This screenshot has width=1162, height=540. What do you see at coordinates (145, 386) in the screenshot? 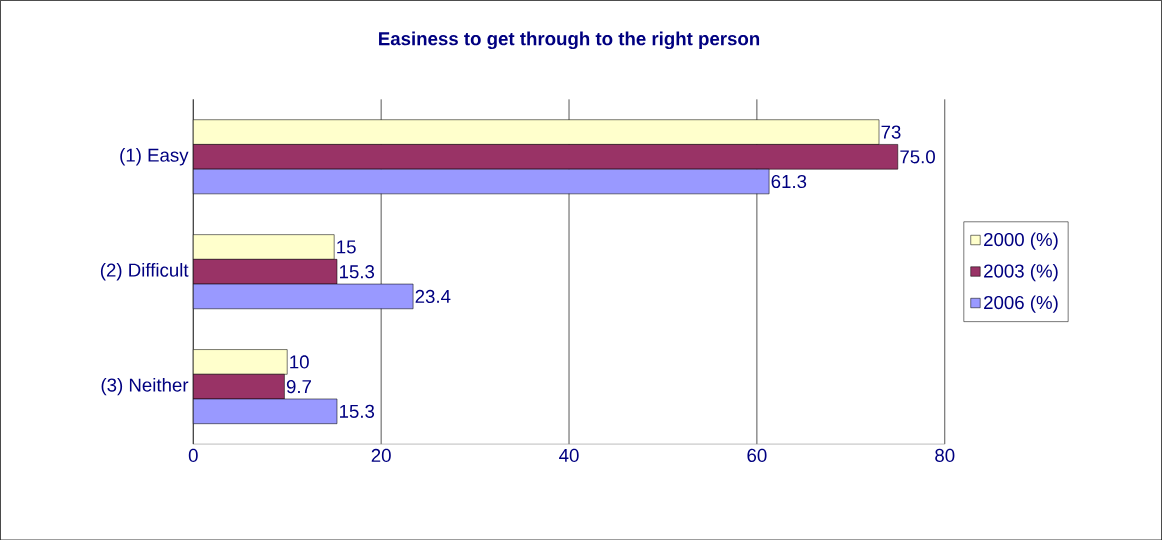
I see `y-tick-label: (3) Neither` at bounding box center [145, 386].